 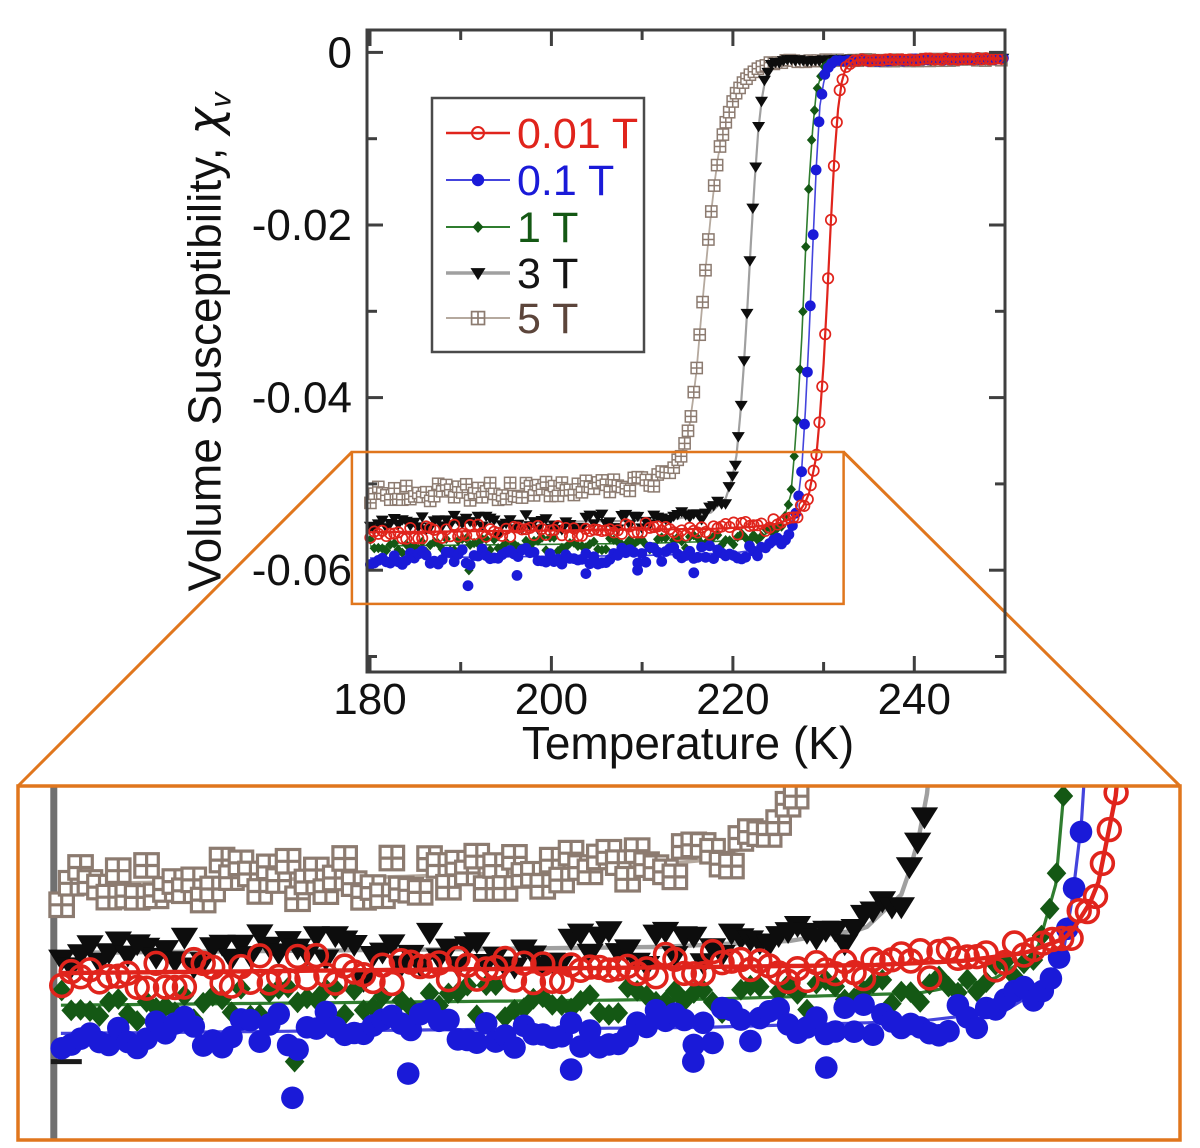 What do you see at coordinates (512, 228) in the screenshot?
I see `legend-entry-1T: 1 T` at bounding box center [512, 228].